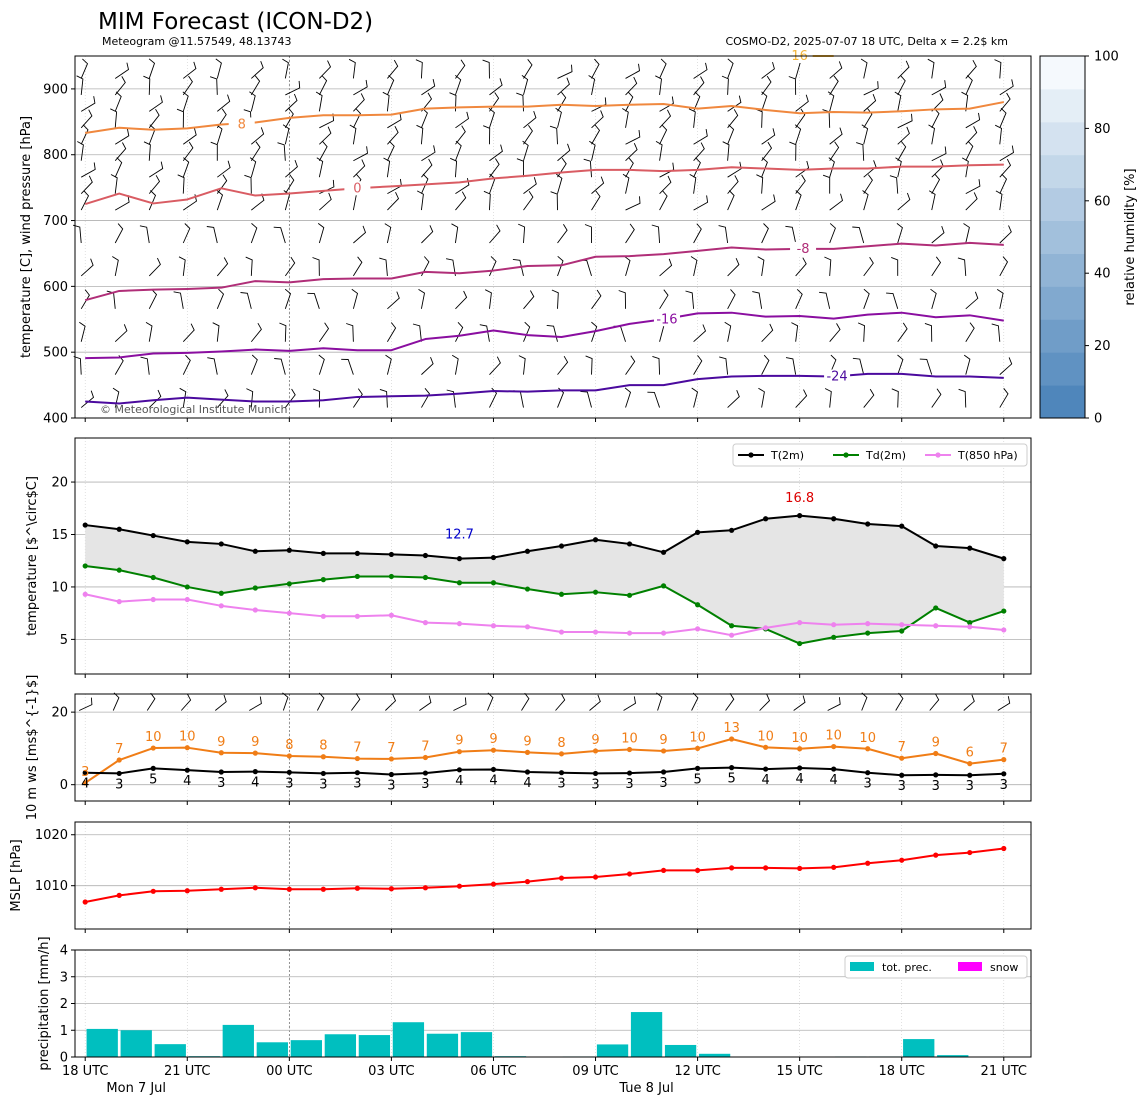 This screenshot has height=1105, width=1148. What do you see at coordinates (880, 455) in the screenshot?
I see `temperature-legend: T(2m) Td(2m) T(850 hPa)` at bounding box center [880, 455].